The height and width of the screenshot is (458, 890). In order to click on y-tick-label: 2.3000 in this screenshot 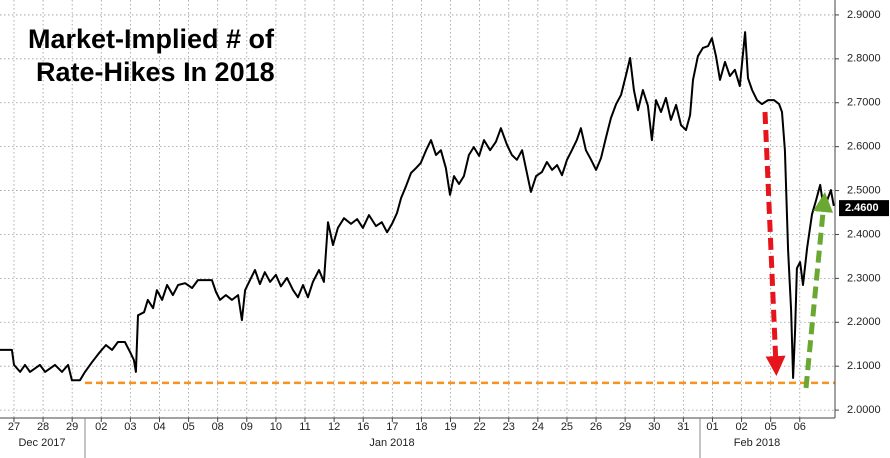, I will do `click(864, 278)`.